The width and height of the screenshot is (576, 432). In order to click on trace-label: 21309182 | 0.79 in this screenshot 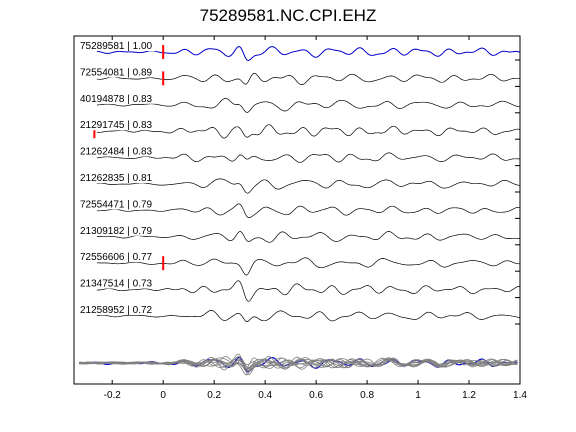, I will do `click(116, 231)`.